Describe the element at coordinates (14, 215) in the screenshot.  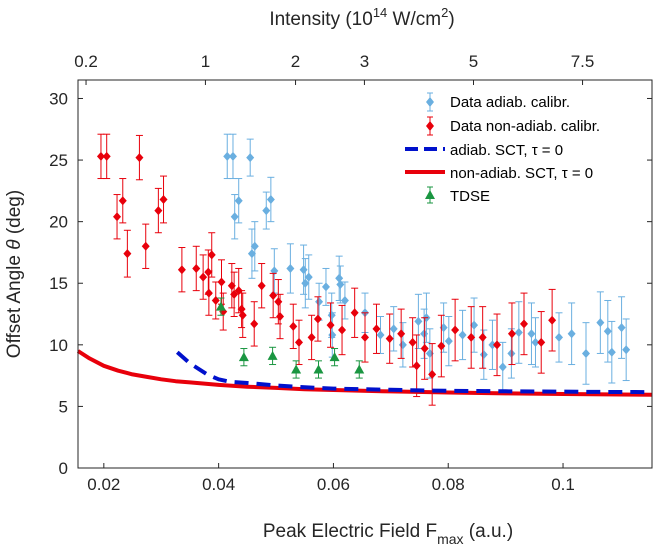
I see `y-axis-title-unit: (deg)` at that location.